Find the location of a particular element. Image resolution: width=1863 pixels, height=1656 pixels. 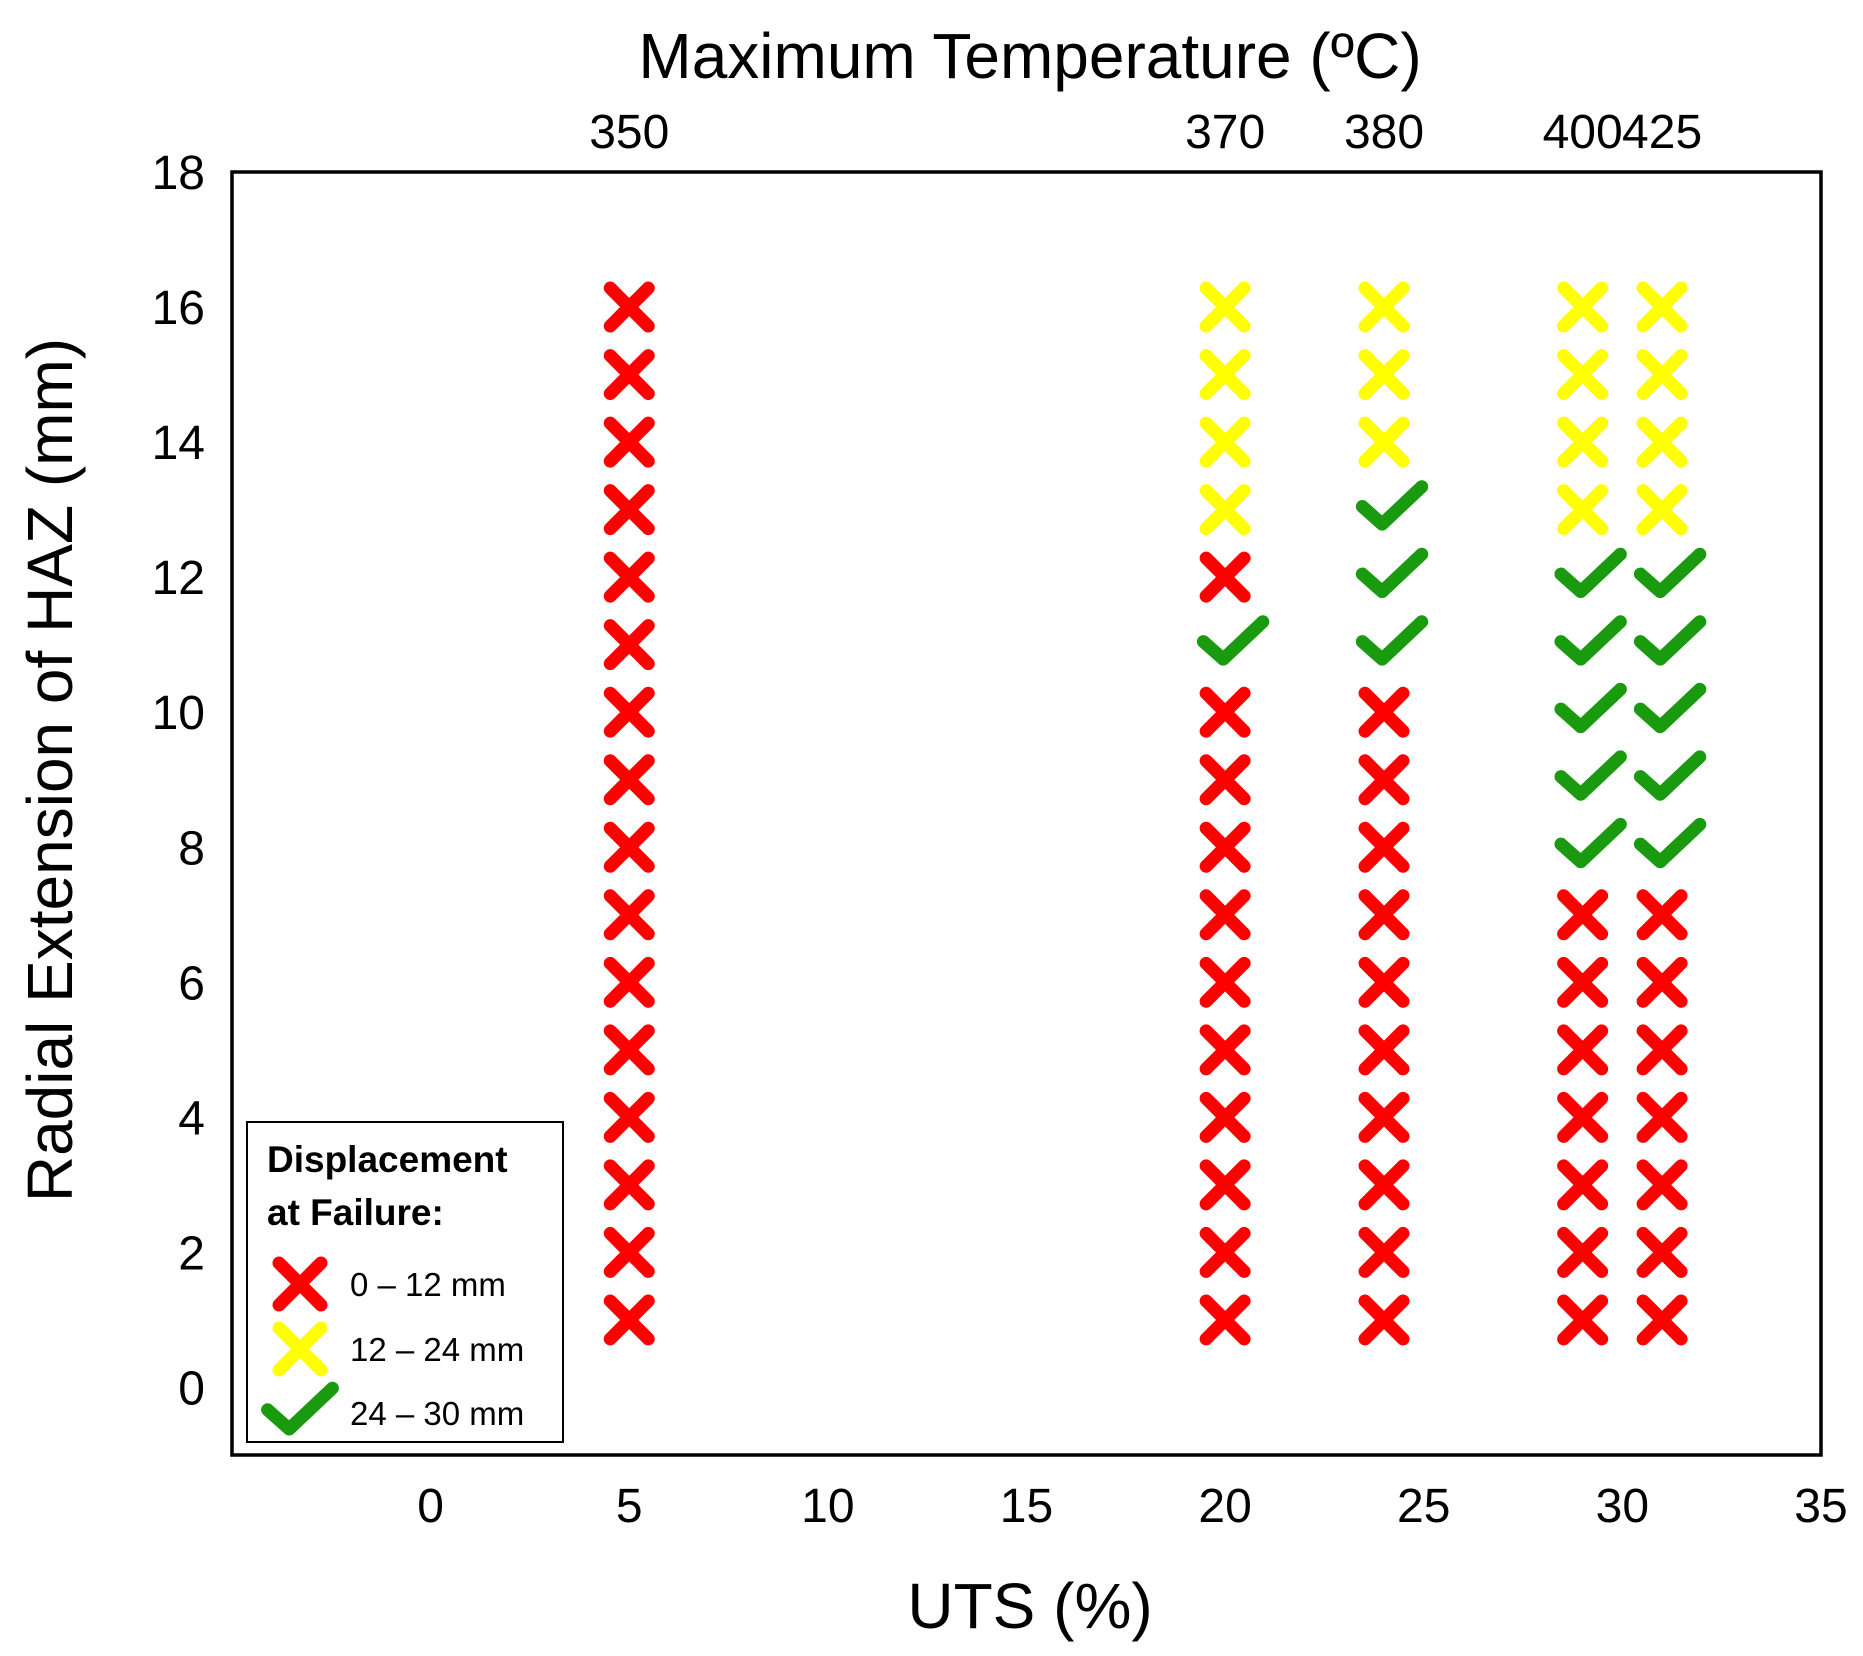

top-tick-label-350: 350 is located at coordinates (629, 132).